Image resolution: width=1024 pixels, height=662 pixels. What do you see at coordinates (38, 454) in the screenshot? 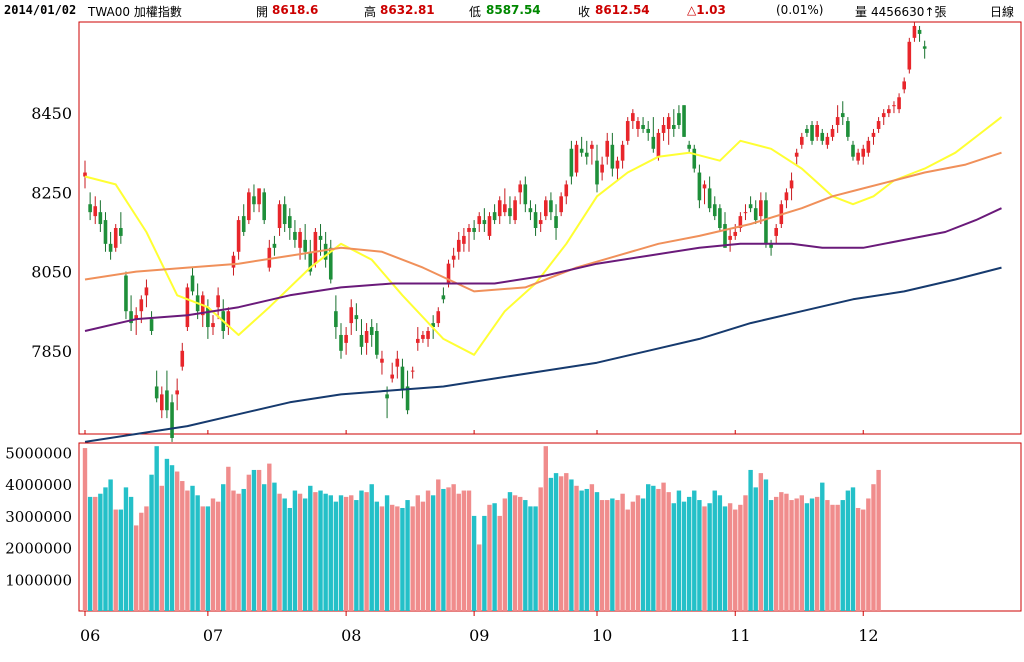
I see `volume-tick-label: 5000000` at bounding box center [38, 454].